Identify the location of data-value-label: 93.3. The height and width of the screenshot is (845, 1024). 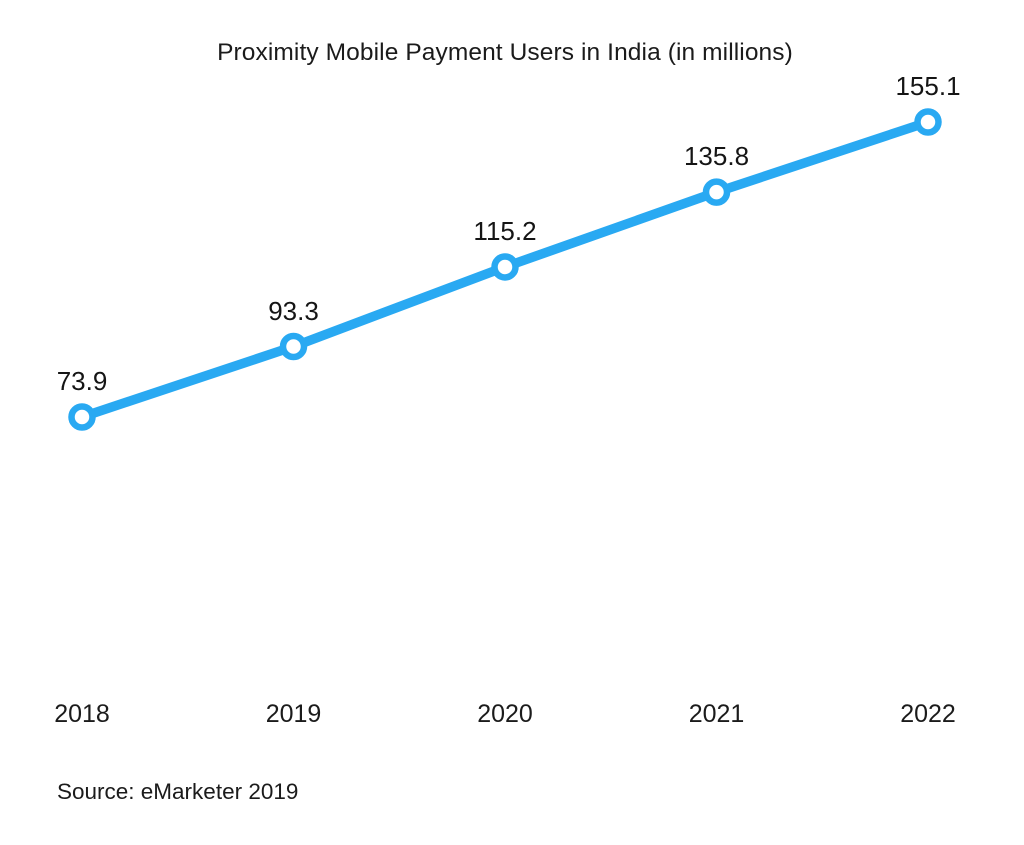
(293, 310).